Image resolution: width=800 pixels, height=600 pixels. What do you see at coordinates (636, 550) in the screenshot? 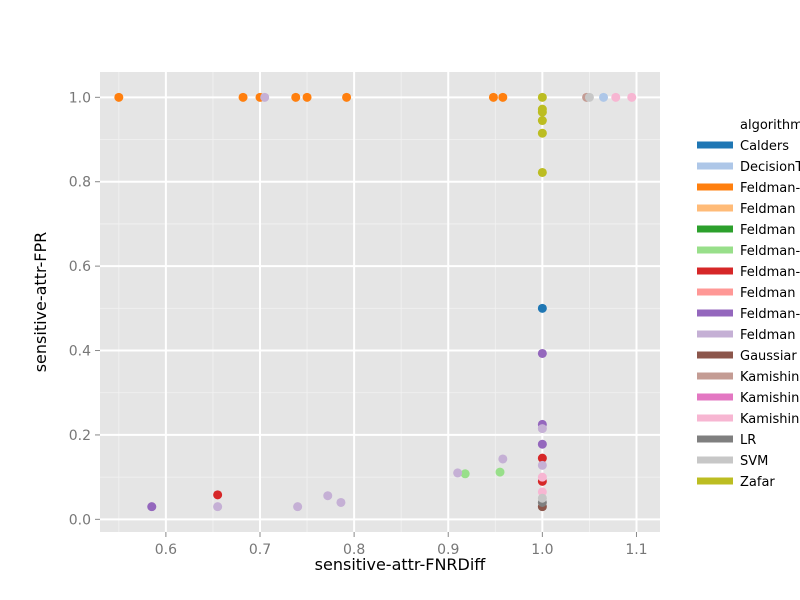
I see `x-tick-label: 1.1` at bounding box center [636, 550].